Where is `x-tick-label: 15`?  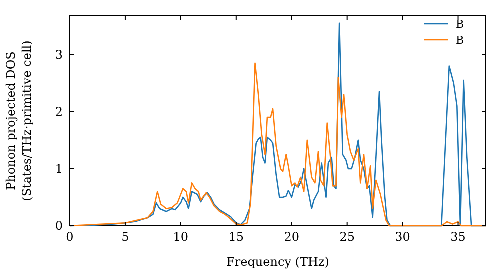 x-tick-label: 15 is located at coordinates (236, 237).